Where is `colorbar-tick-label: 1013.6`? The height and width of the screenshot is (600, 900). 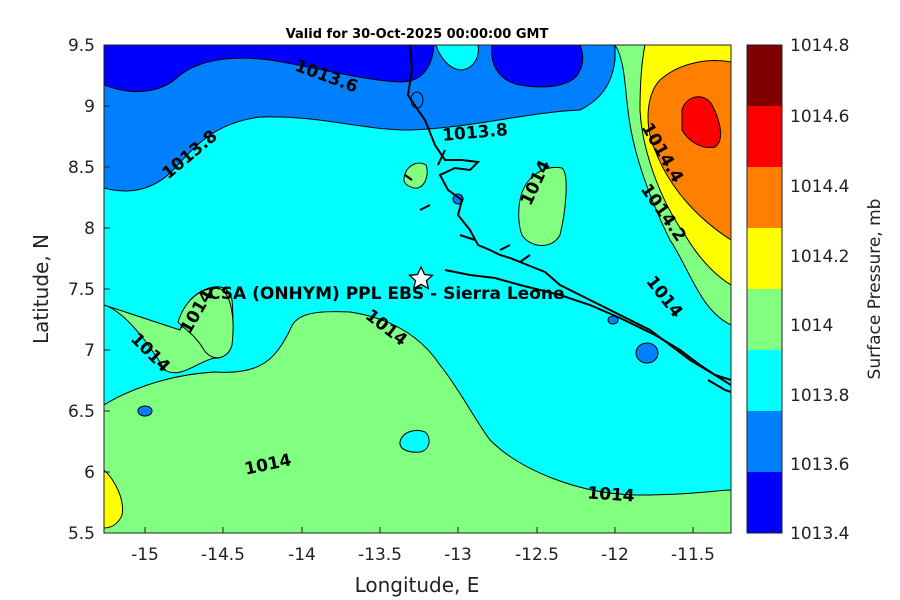 colorbar-tick-label: 1013.6 is located at coordinates (819, 465).